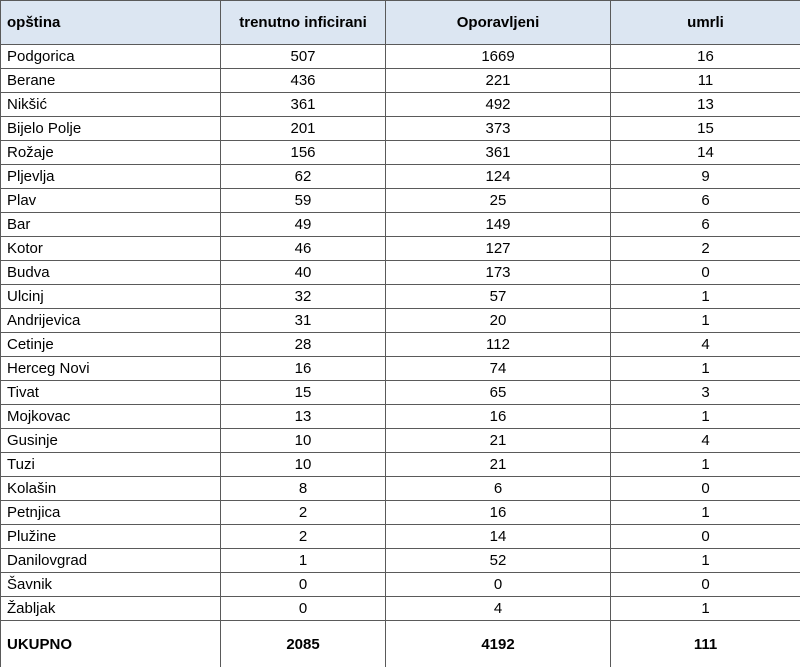 Image resolution: width=800 pixels, height=667 pixels. I want to click on count-cell: 21, so click(498, 464).